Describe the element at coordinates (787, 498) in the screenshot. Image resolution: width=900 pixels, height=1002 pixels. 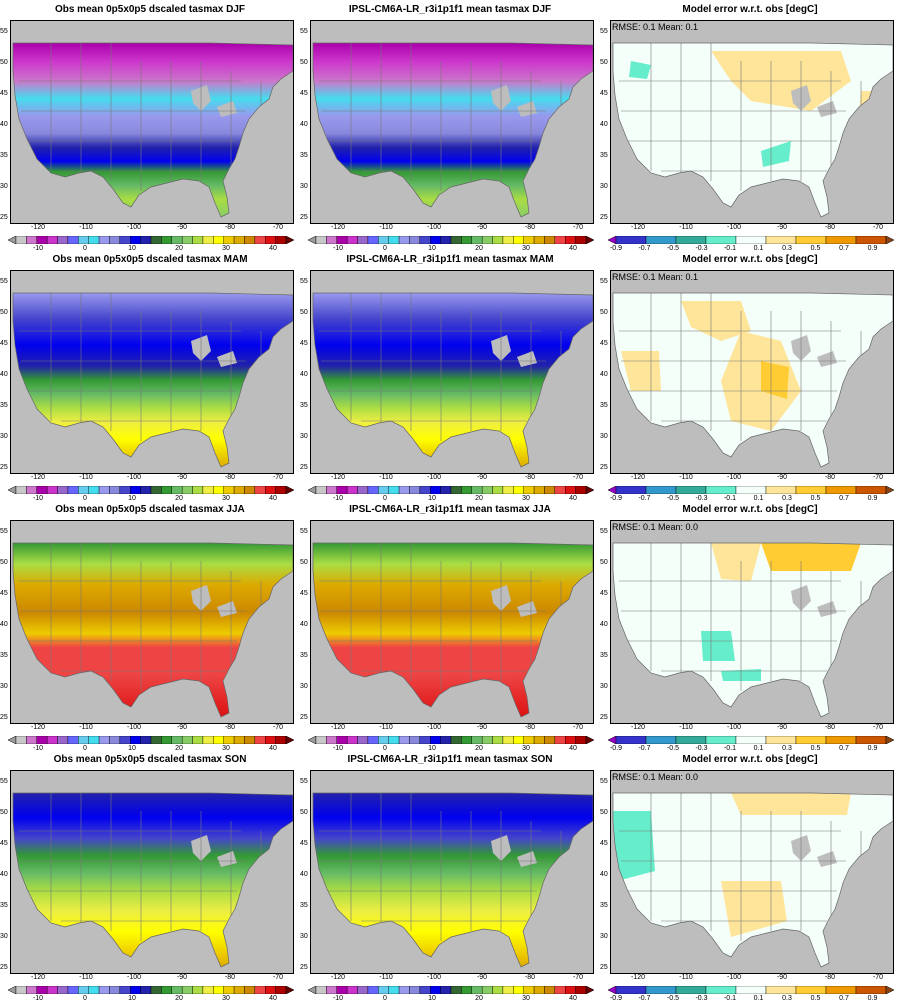
I see `colorbar-tick-label: 0.3` at that location.